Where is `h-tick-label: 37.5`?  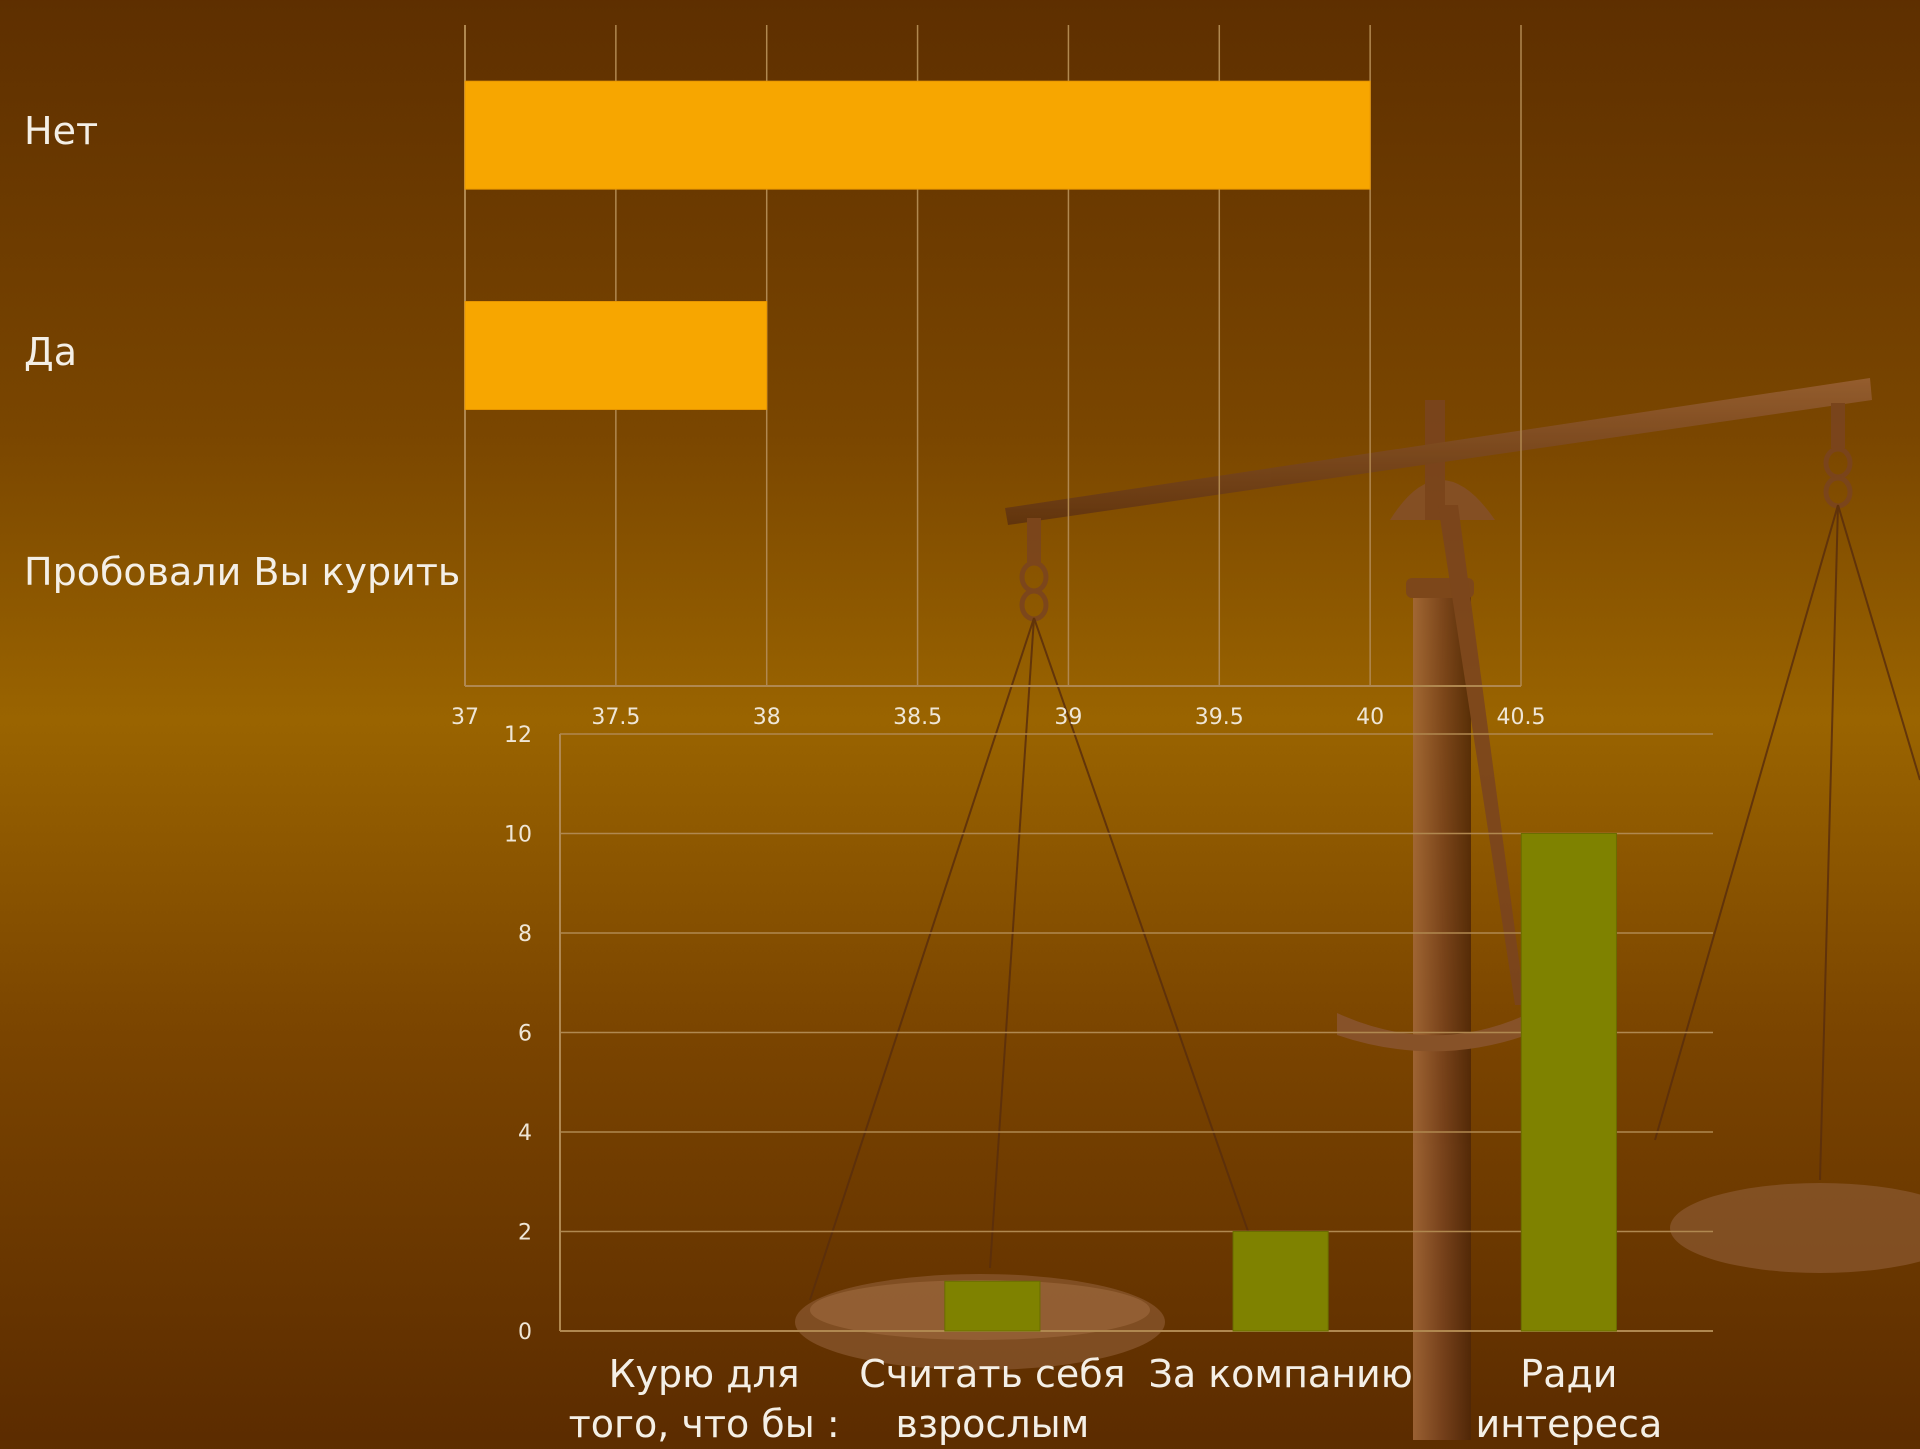
h-tick-label: 37.5 is located at coordinates (615, 717).